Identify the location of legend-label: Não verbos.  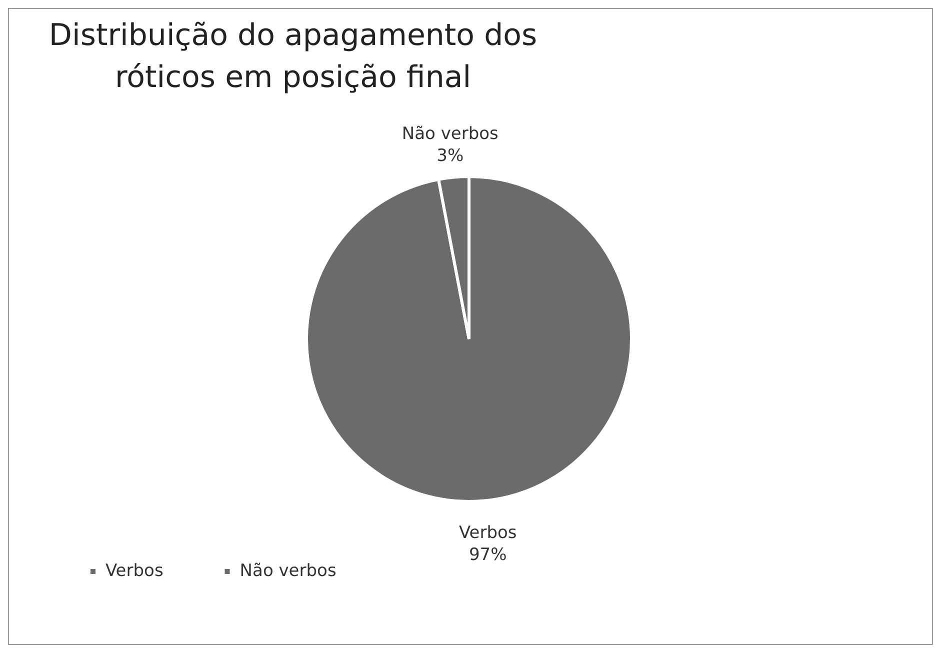
(288, 570).